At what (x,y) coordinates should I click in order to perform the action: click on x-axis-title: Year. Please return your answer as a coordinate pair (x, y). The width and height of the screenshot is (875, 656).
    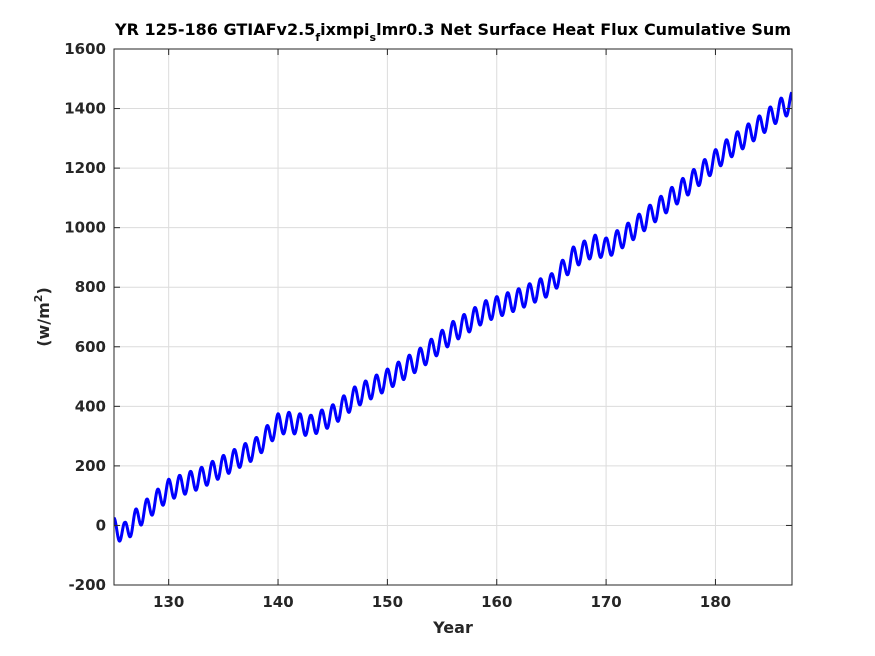
    Looking at the image, I should click on (452, 627).